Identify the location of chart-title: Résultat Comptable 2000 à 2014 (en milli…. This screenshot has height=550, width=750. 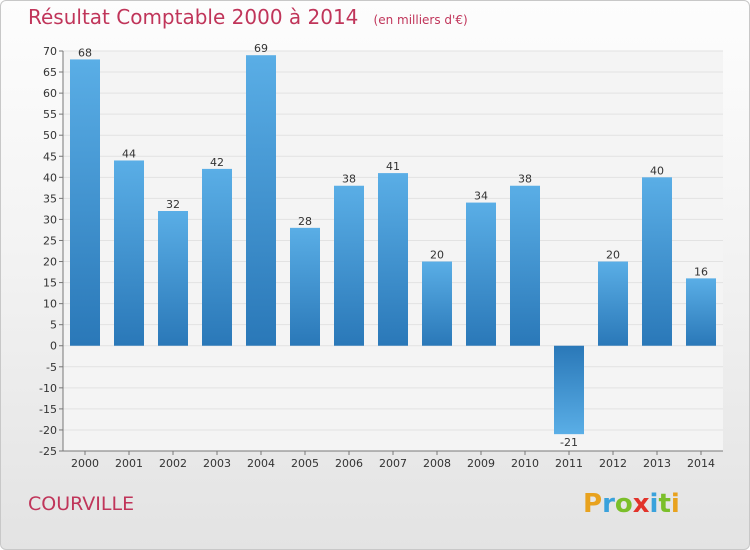
(248, 17).